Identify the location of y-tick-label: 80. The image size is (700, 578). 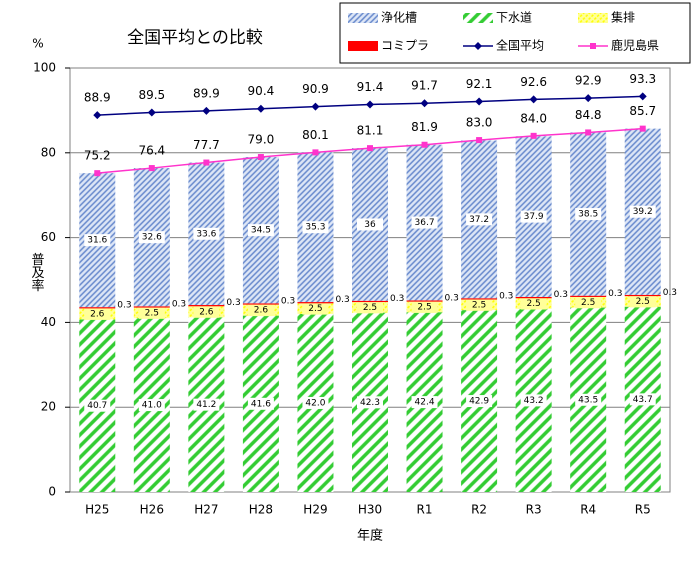
(48, 152).